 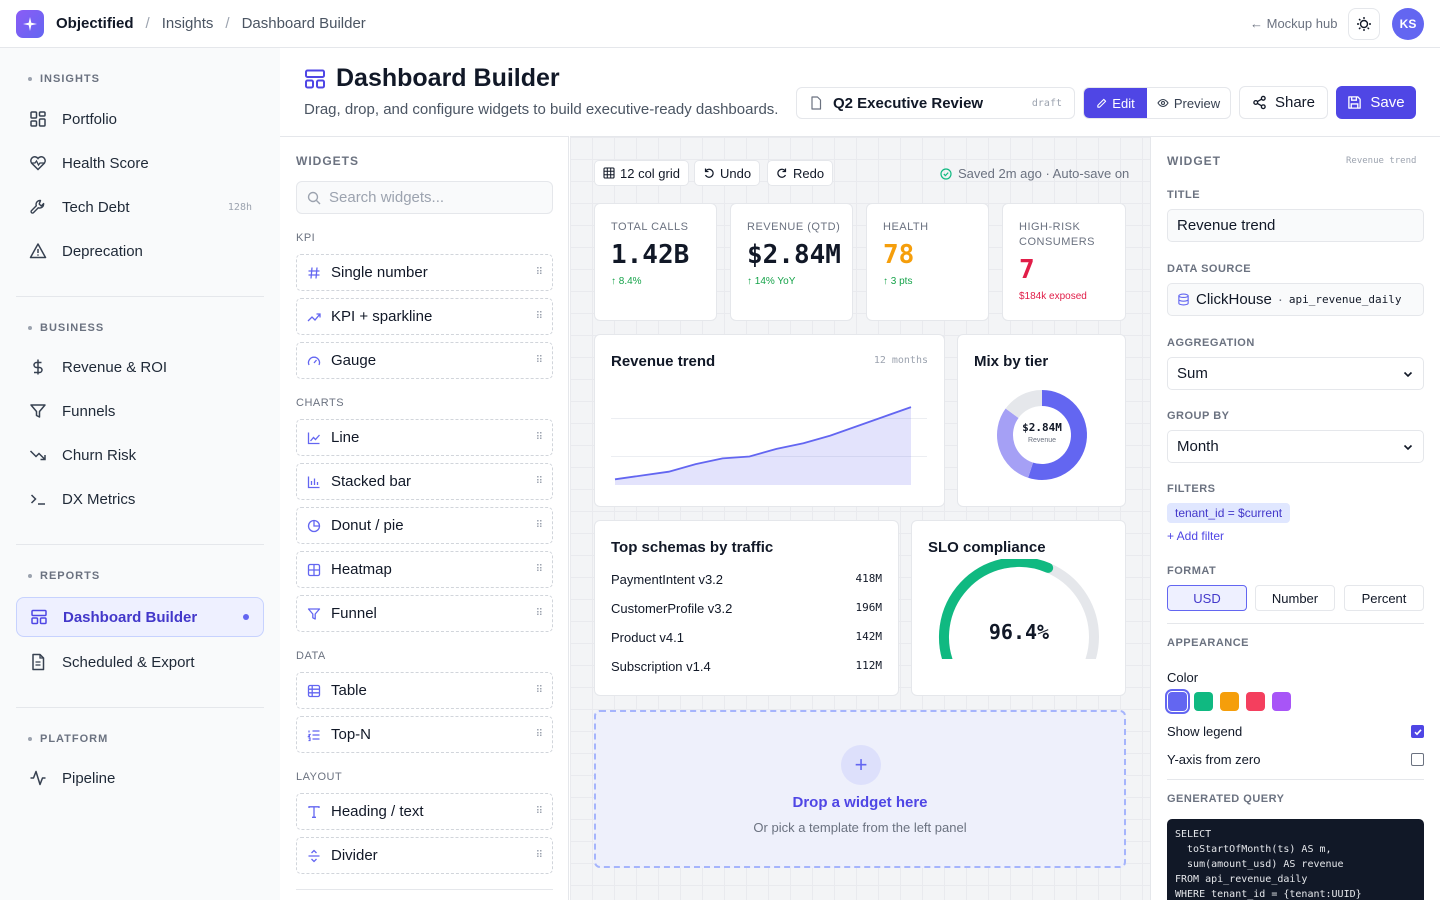 I want to click on theme-toggle-button, so click(x=1364, y=24).